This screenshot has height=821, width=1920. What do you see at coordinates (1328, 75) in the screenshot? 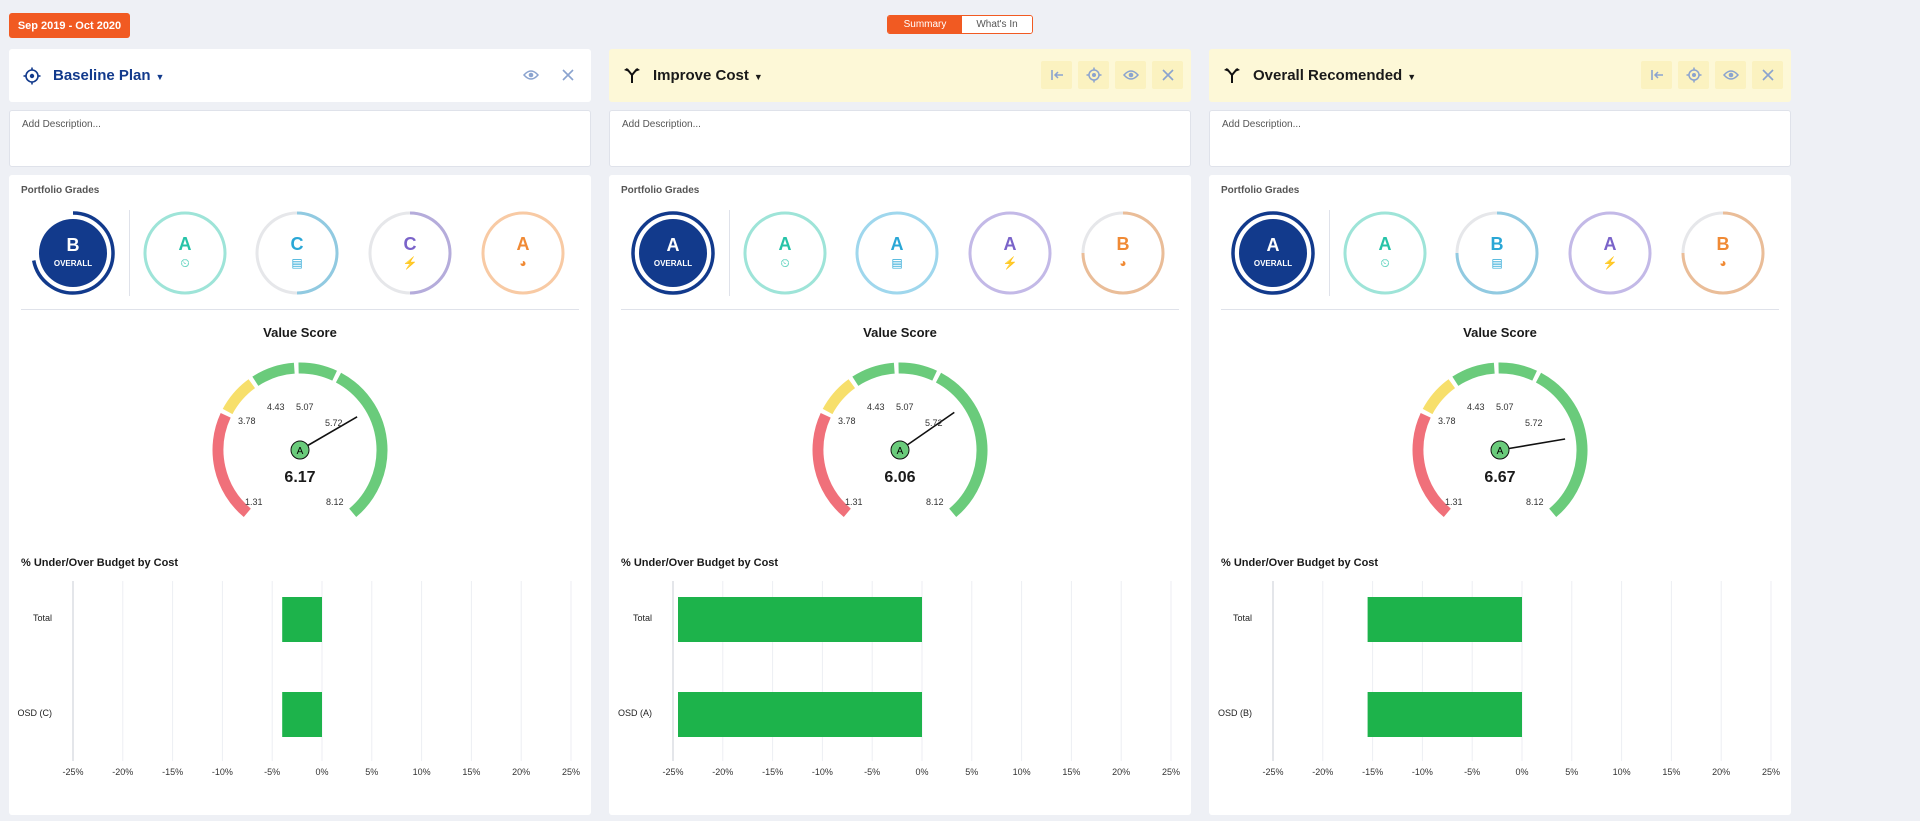
I see `scenario-title: Overall Recomended` at bounding box center [1328, 75].